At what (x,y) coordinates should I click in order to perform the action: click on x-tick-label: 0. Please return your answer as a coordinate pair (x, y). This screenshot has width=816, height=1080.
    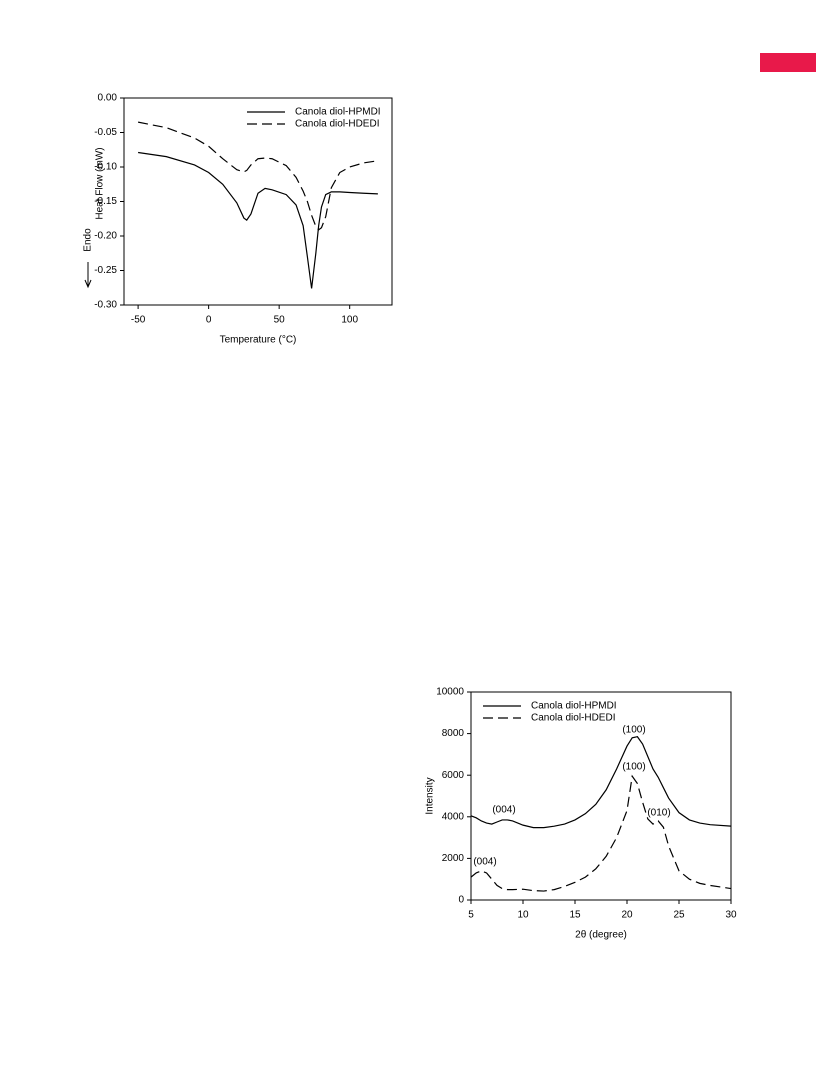
    Looking at the image, I should click on (209, 320).